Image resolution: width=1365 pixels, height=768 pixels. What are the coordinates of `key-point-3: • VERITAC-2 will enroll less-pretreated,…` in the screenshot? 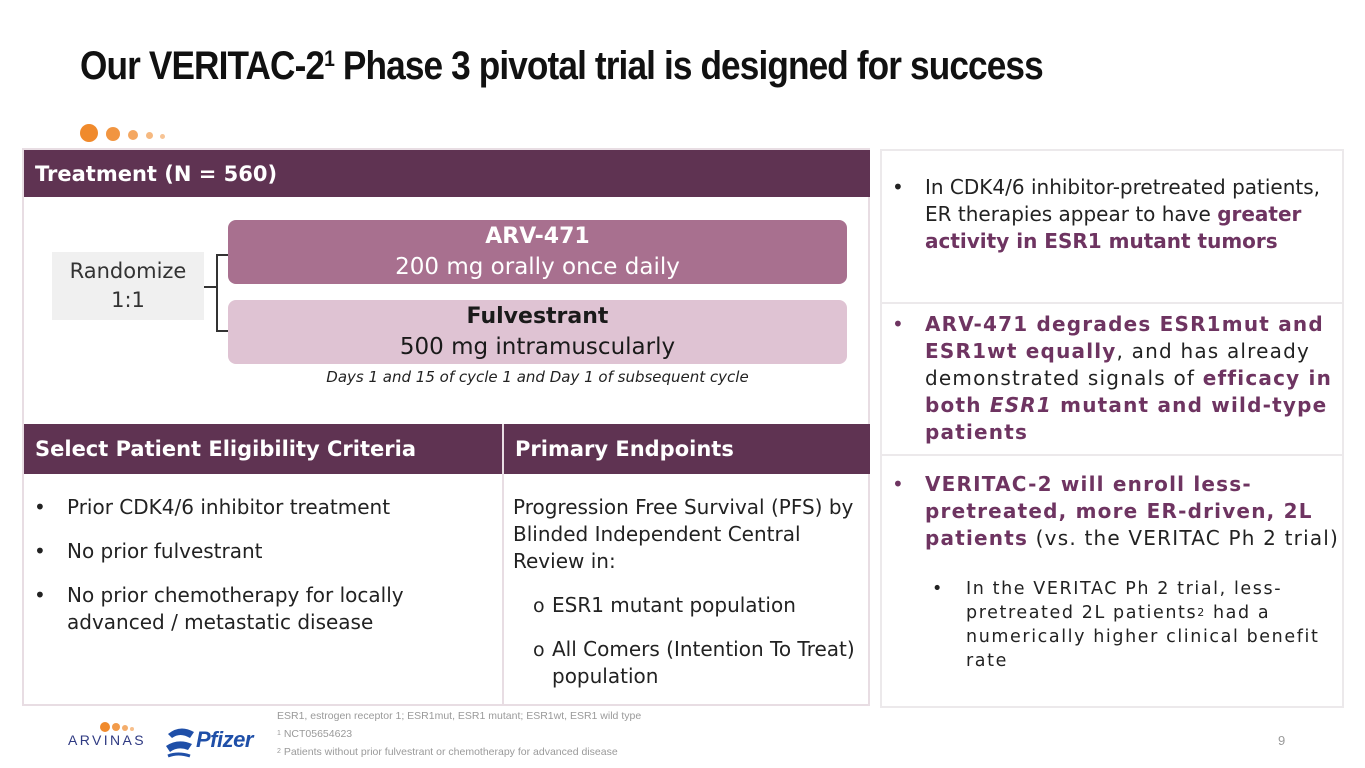 It's located at (1116, 511).